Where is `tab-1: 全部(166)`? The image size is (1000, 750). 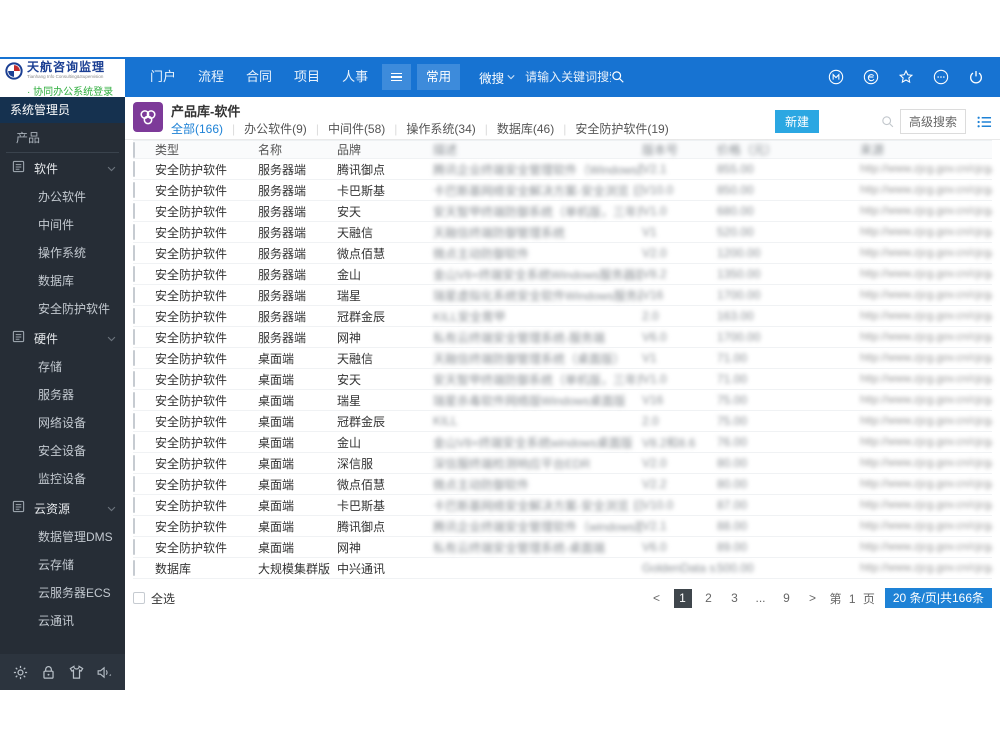
tab-1: 全部(166) is located at coordinates (197, 129).